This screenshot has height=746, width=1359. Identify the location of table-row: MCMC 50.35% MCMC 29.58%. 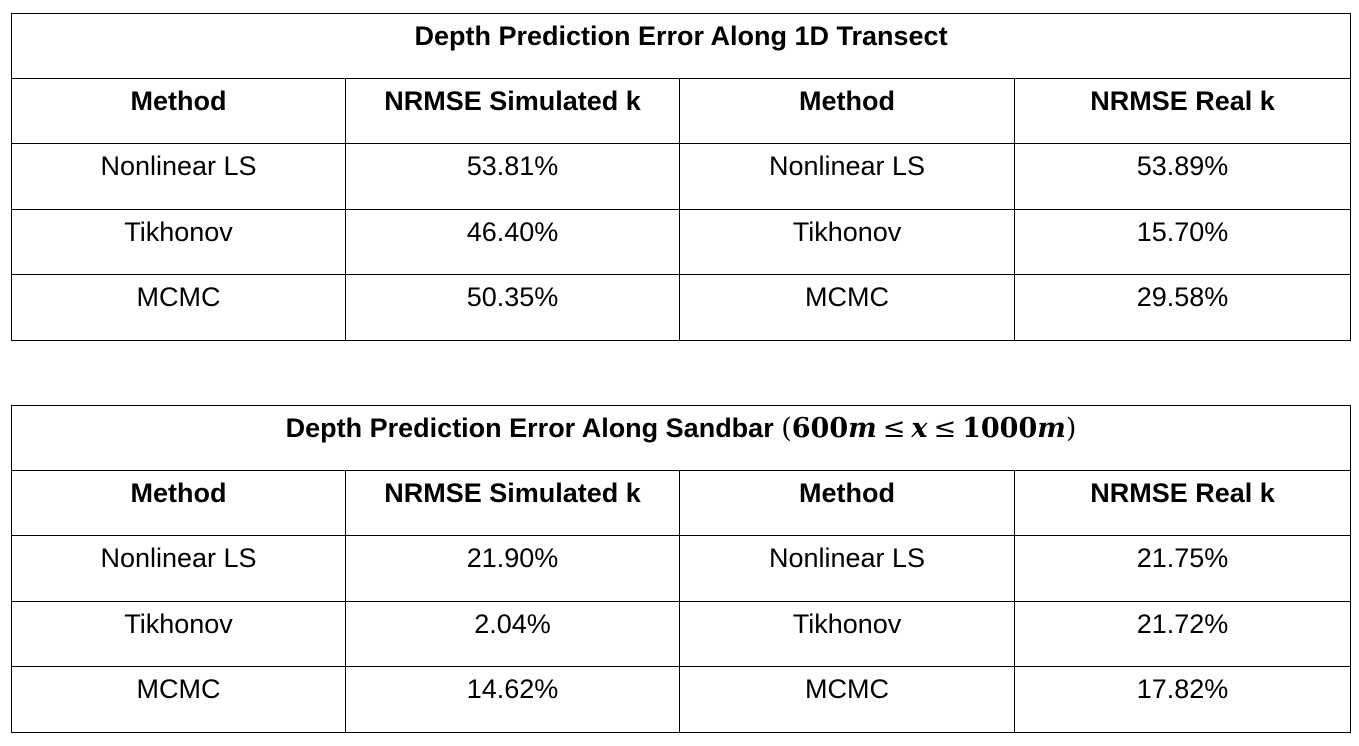
(681, 307).